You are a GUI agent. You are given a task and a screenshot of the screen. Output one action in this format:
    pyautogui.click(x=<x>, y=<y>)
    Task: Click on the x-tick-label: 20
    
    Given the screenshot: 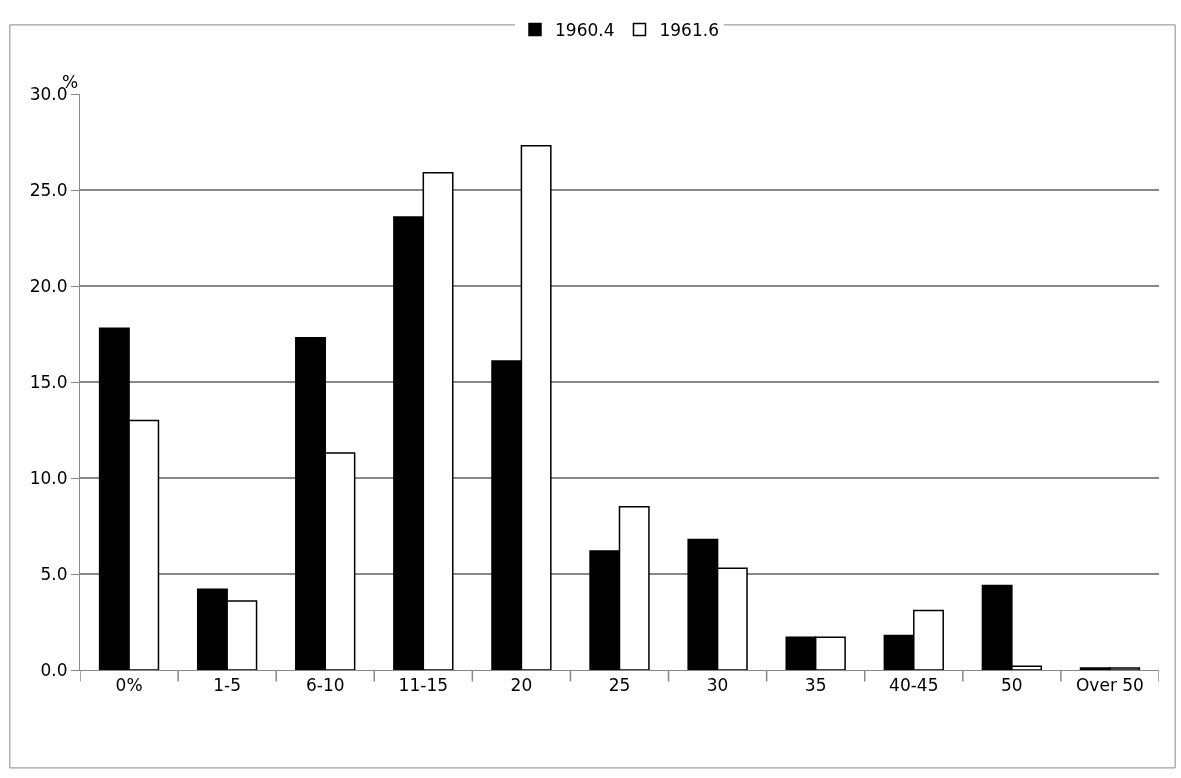 What is the action you would take?
    pyautogui.click(x=521, y=685)
    